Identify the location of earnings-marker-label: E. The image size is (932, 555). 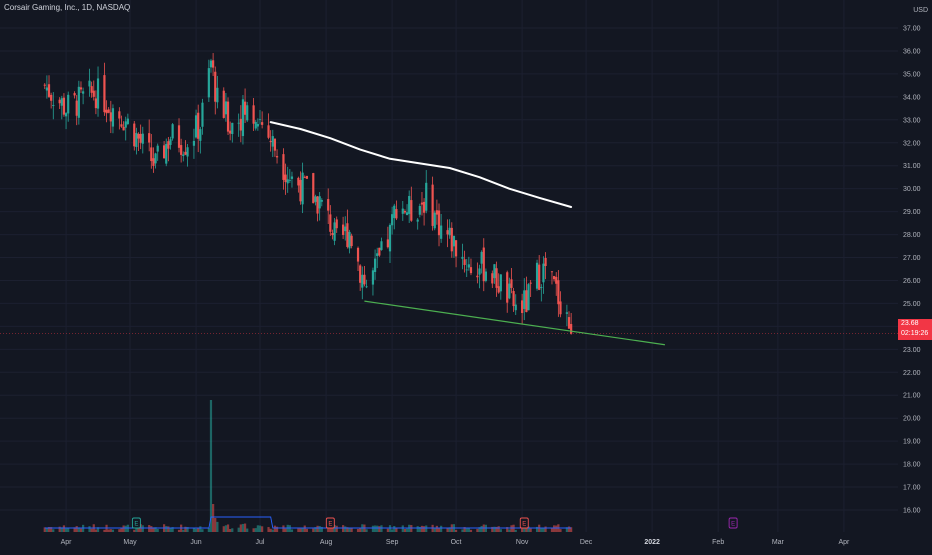
(136, 525).